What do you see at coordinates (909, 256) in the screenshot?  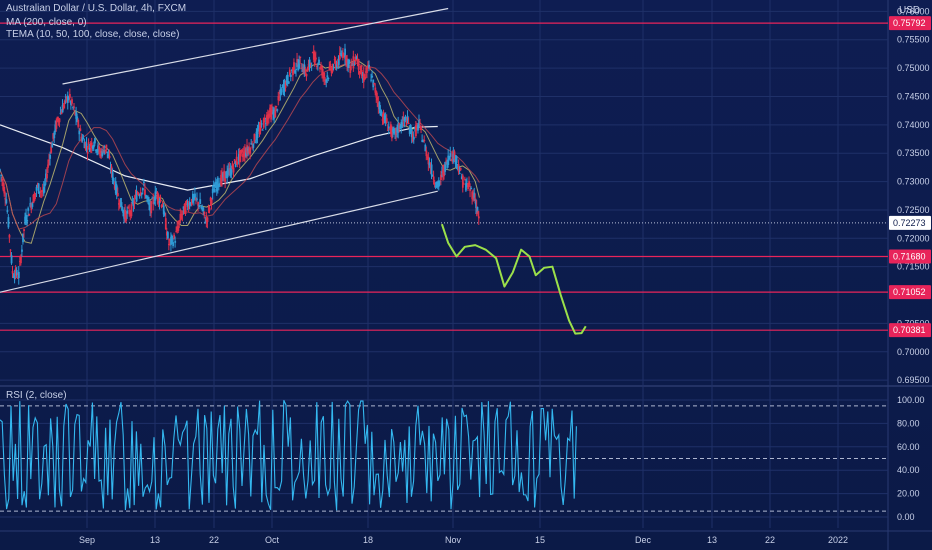 I see `level-price-label: 0.71680` at bounding box center [909, 256].